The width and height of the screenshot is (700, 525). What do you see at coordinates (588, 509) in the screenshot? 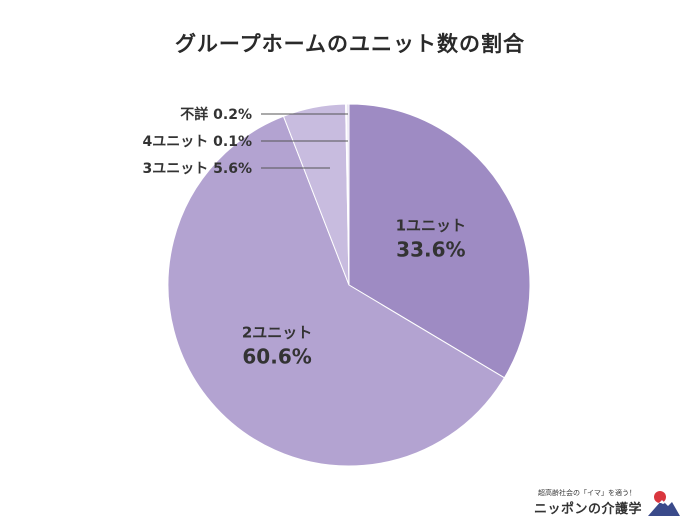
I see `brand-name: ニッポンの介護学` at bounding box center [588, 509].